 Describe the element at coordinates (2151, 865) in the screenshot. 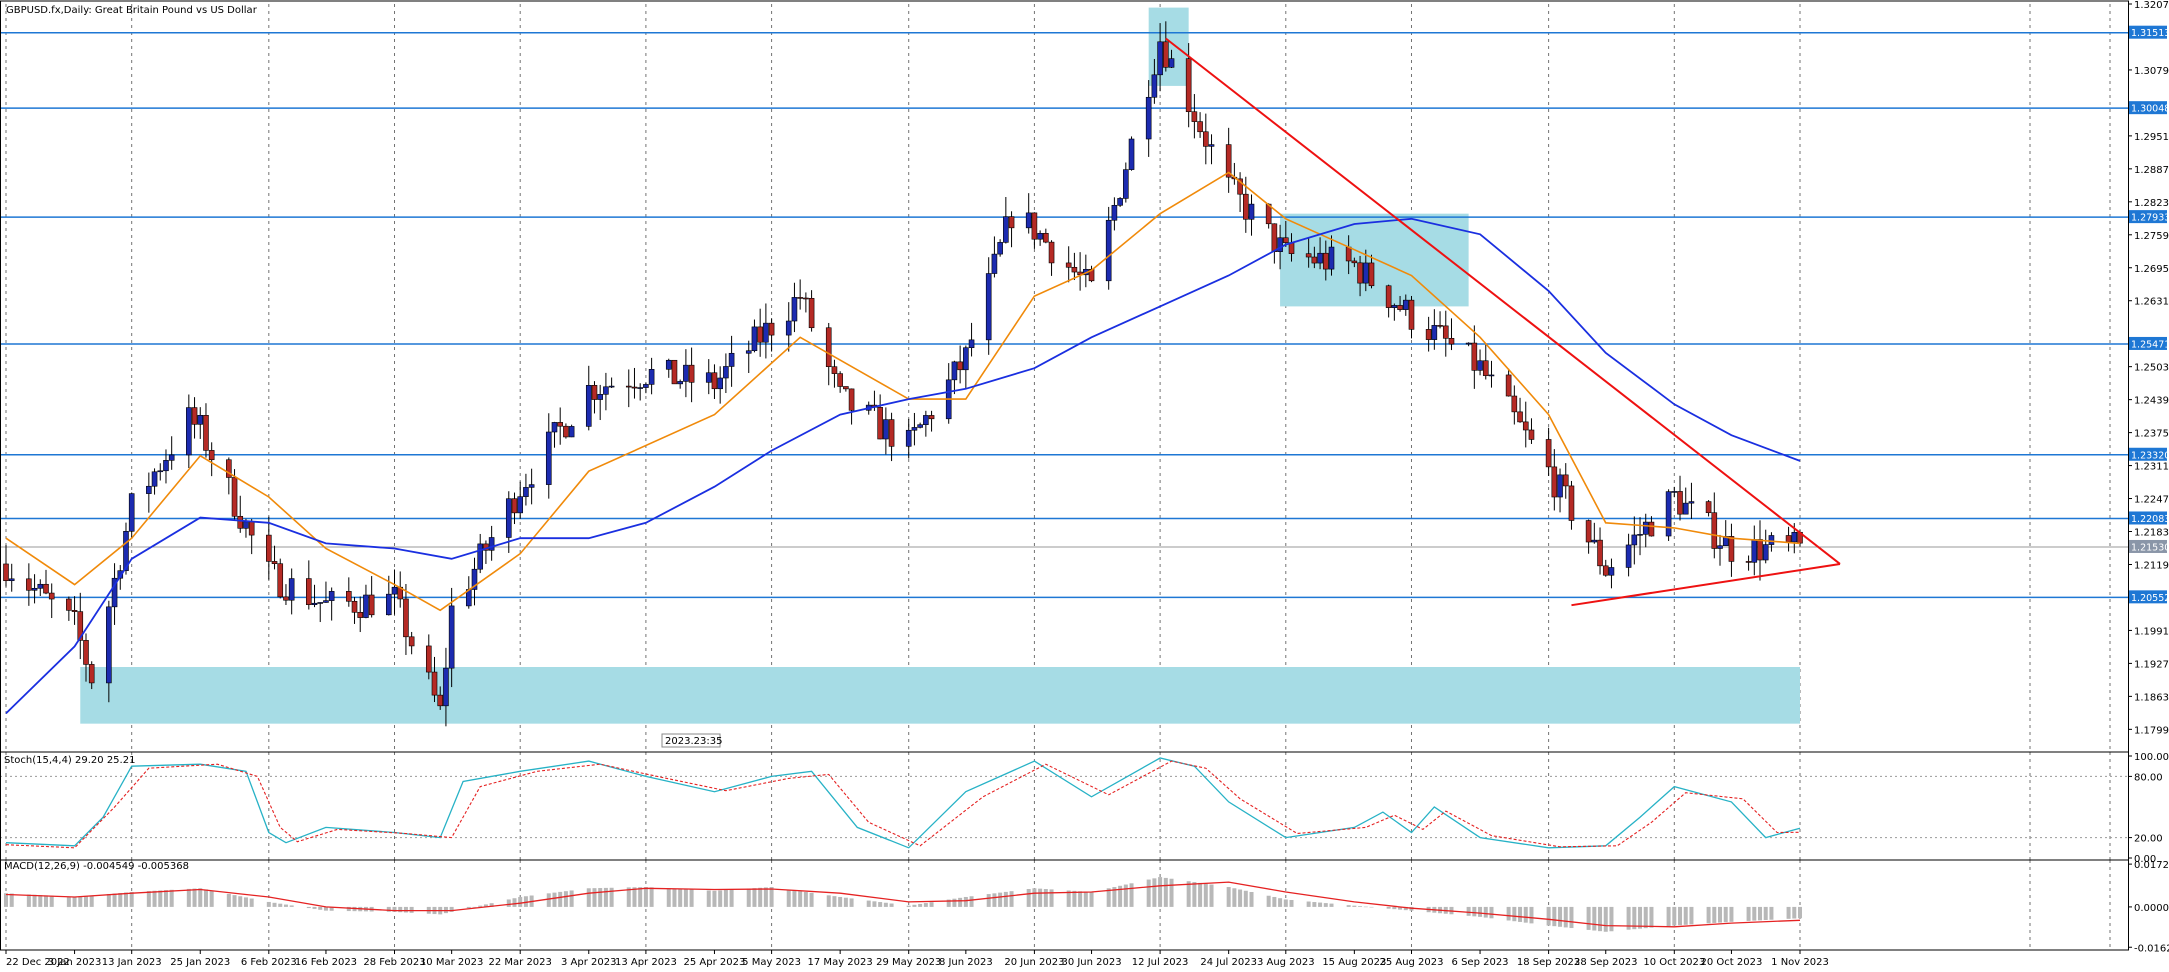

I see `macd-tick-label-0: 0.017218` at that location.